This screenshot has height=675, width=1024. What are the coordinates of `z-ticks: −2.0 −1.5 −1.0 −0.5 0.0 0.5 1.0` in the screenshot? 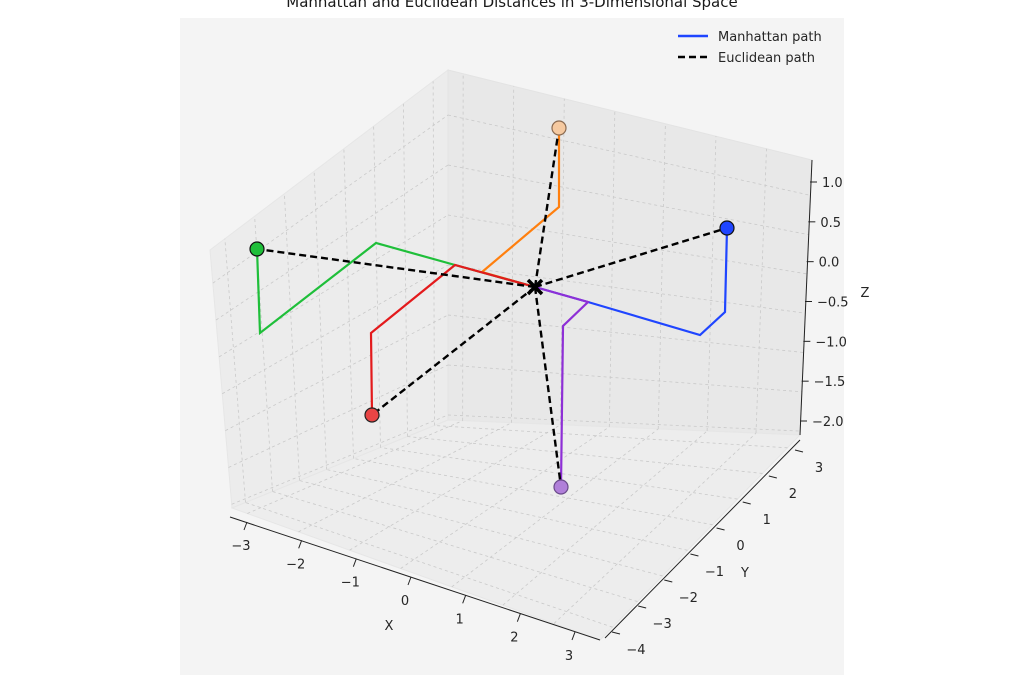 It's located at (824, 303).